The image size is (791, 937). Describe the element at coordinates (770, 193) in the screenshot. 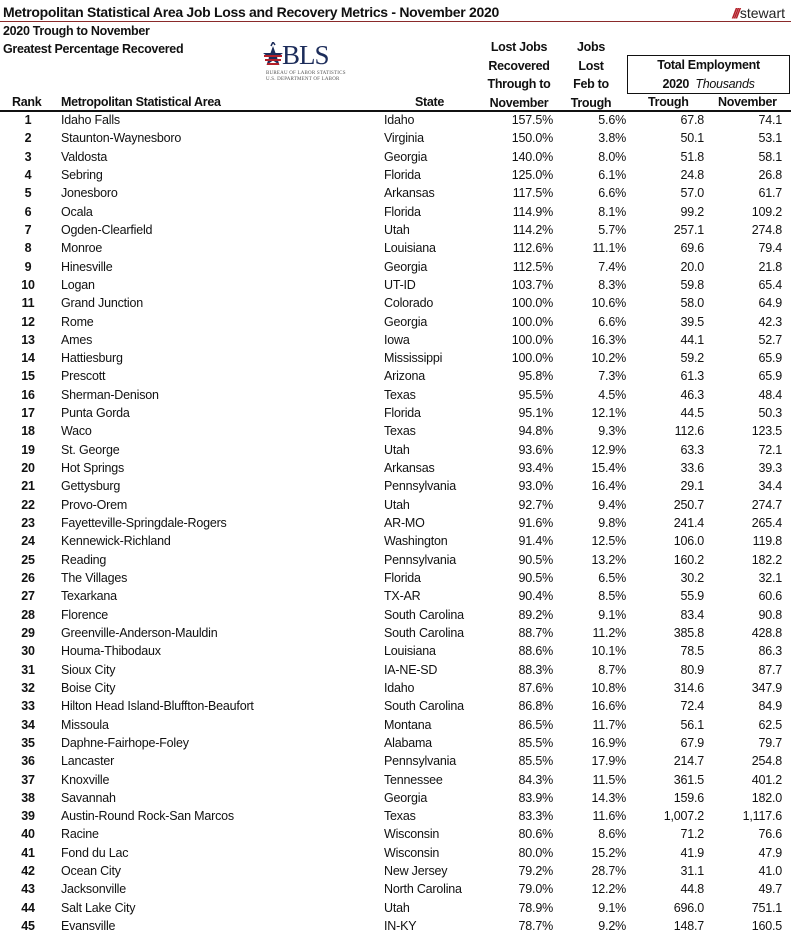

I see `november-cell: 61.7` at that location.